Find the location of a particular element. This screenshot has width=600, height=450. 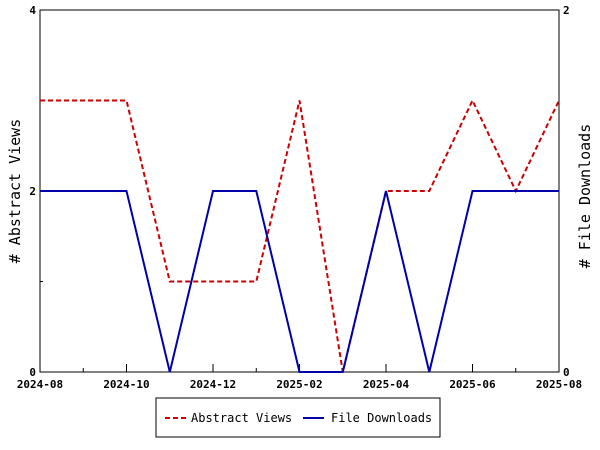

legend: Abstract Views File Downloads is located at coordinates (298, 417).